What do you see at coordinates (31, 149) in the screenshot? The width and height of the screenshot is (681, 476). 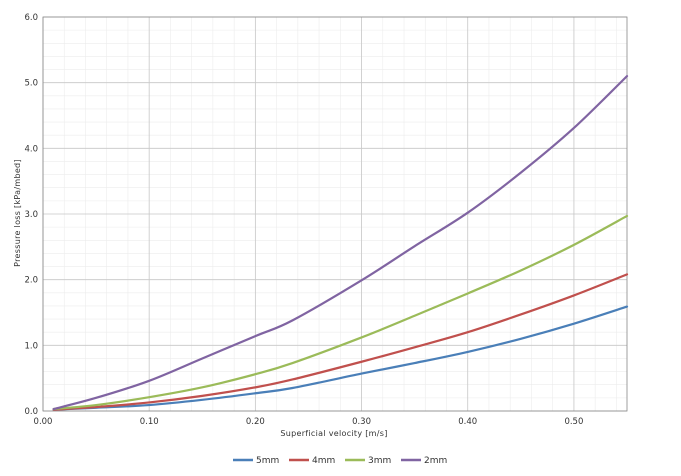 I see `y-tick-label: 4.0` at bounding box center [31, 149].